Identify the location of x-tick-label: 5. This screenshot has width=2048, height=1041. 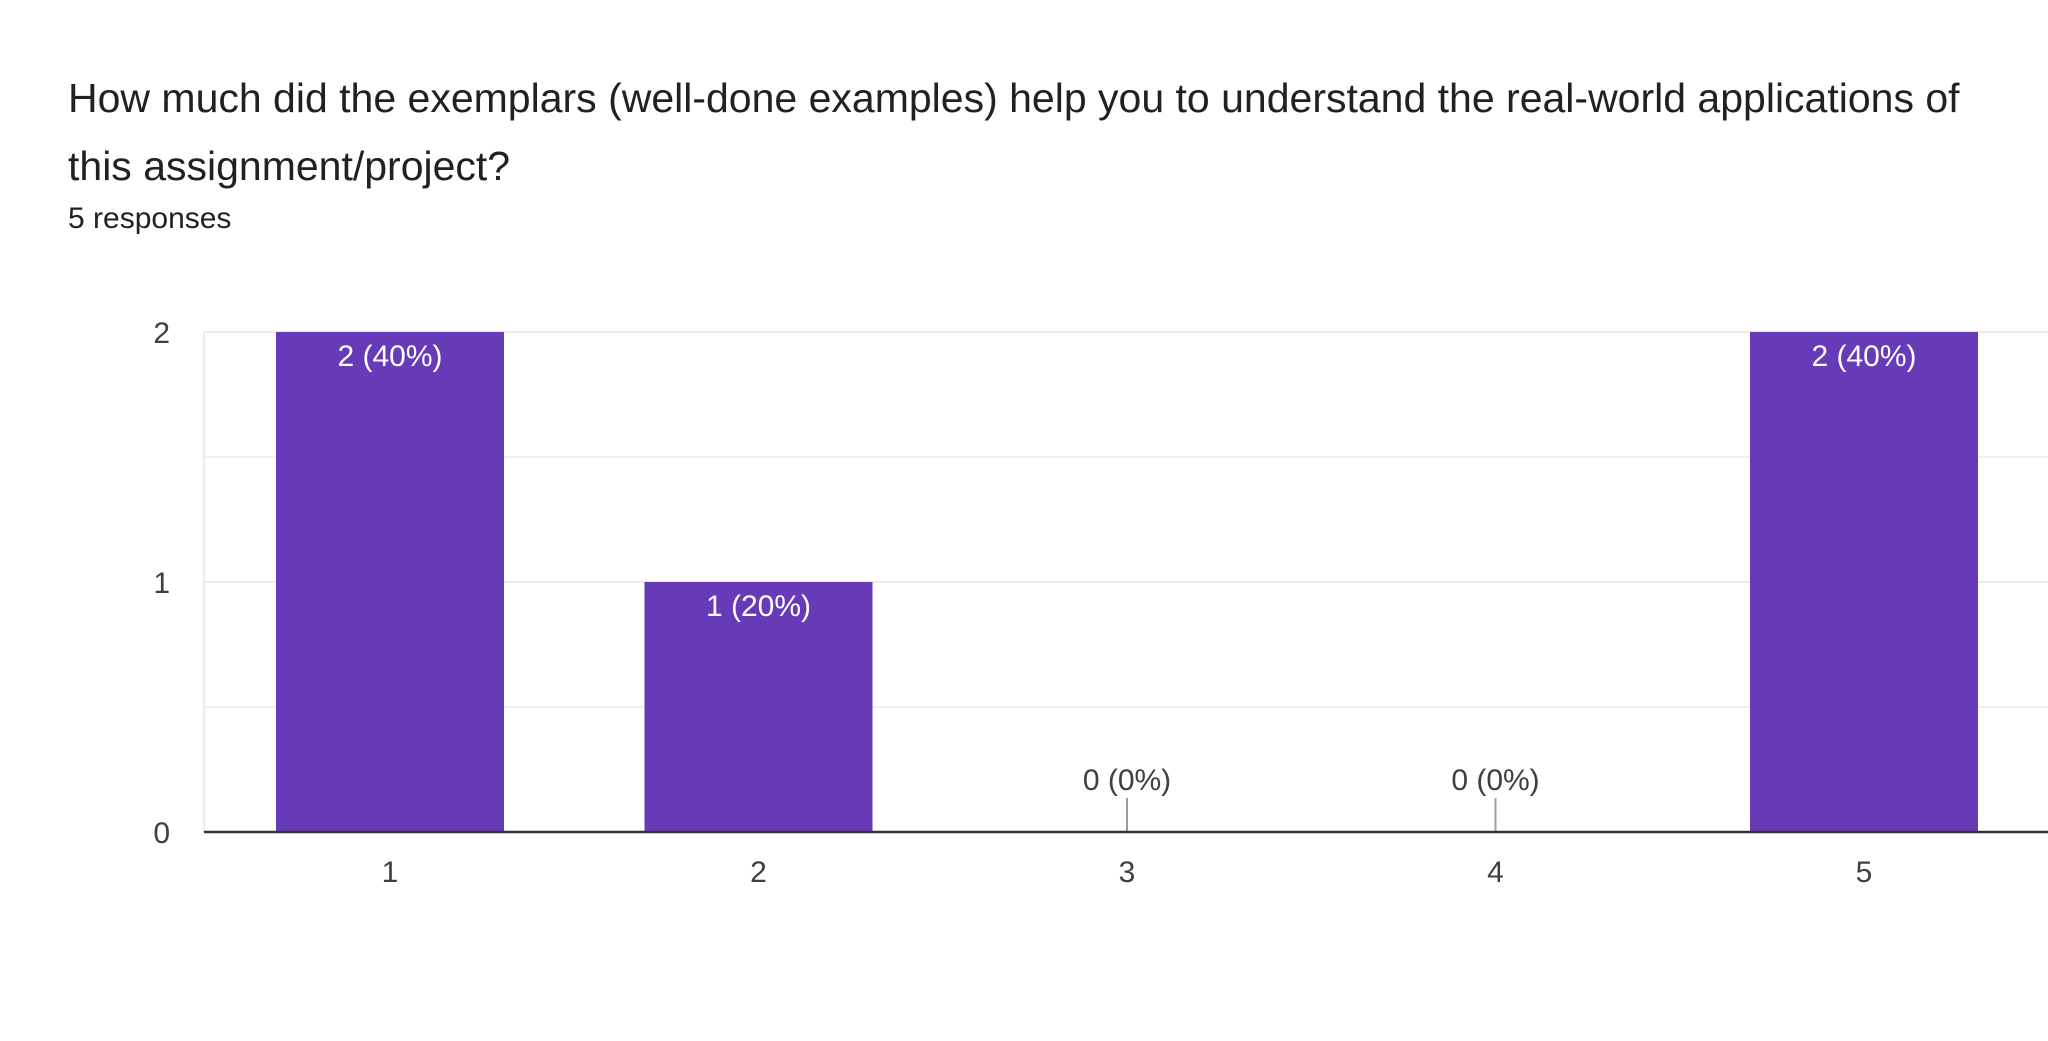
(1864, 872).